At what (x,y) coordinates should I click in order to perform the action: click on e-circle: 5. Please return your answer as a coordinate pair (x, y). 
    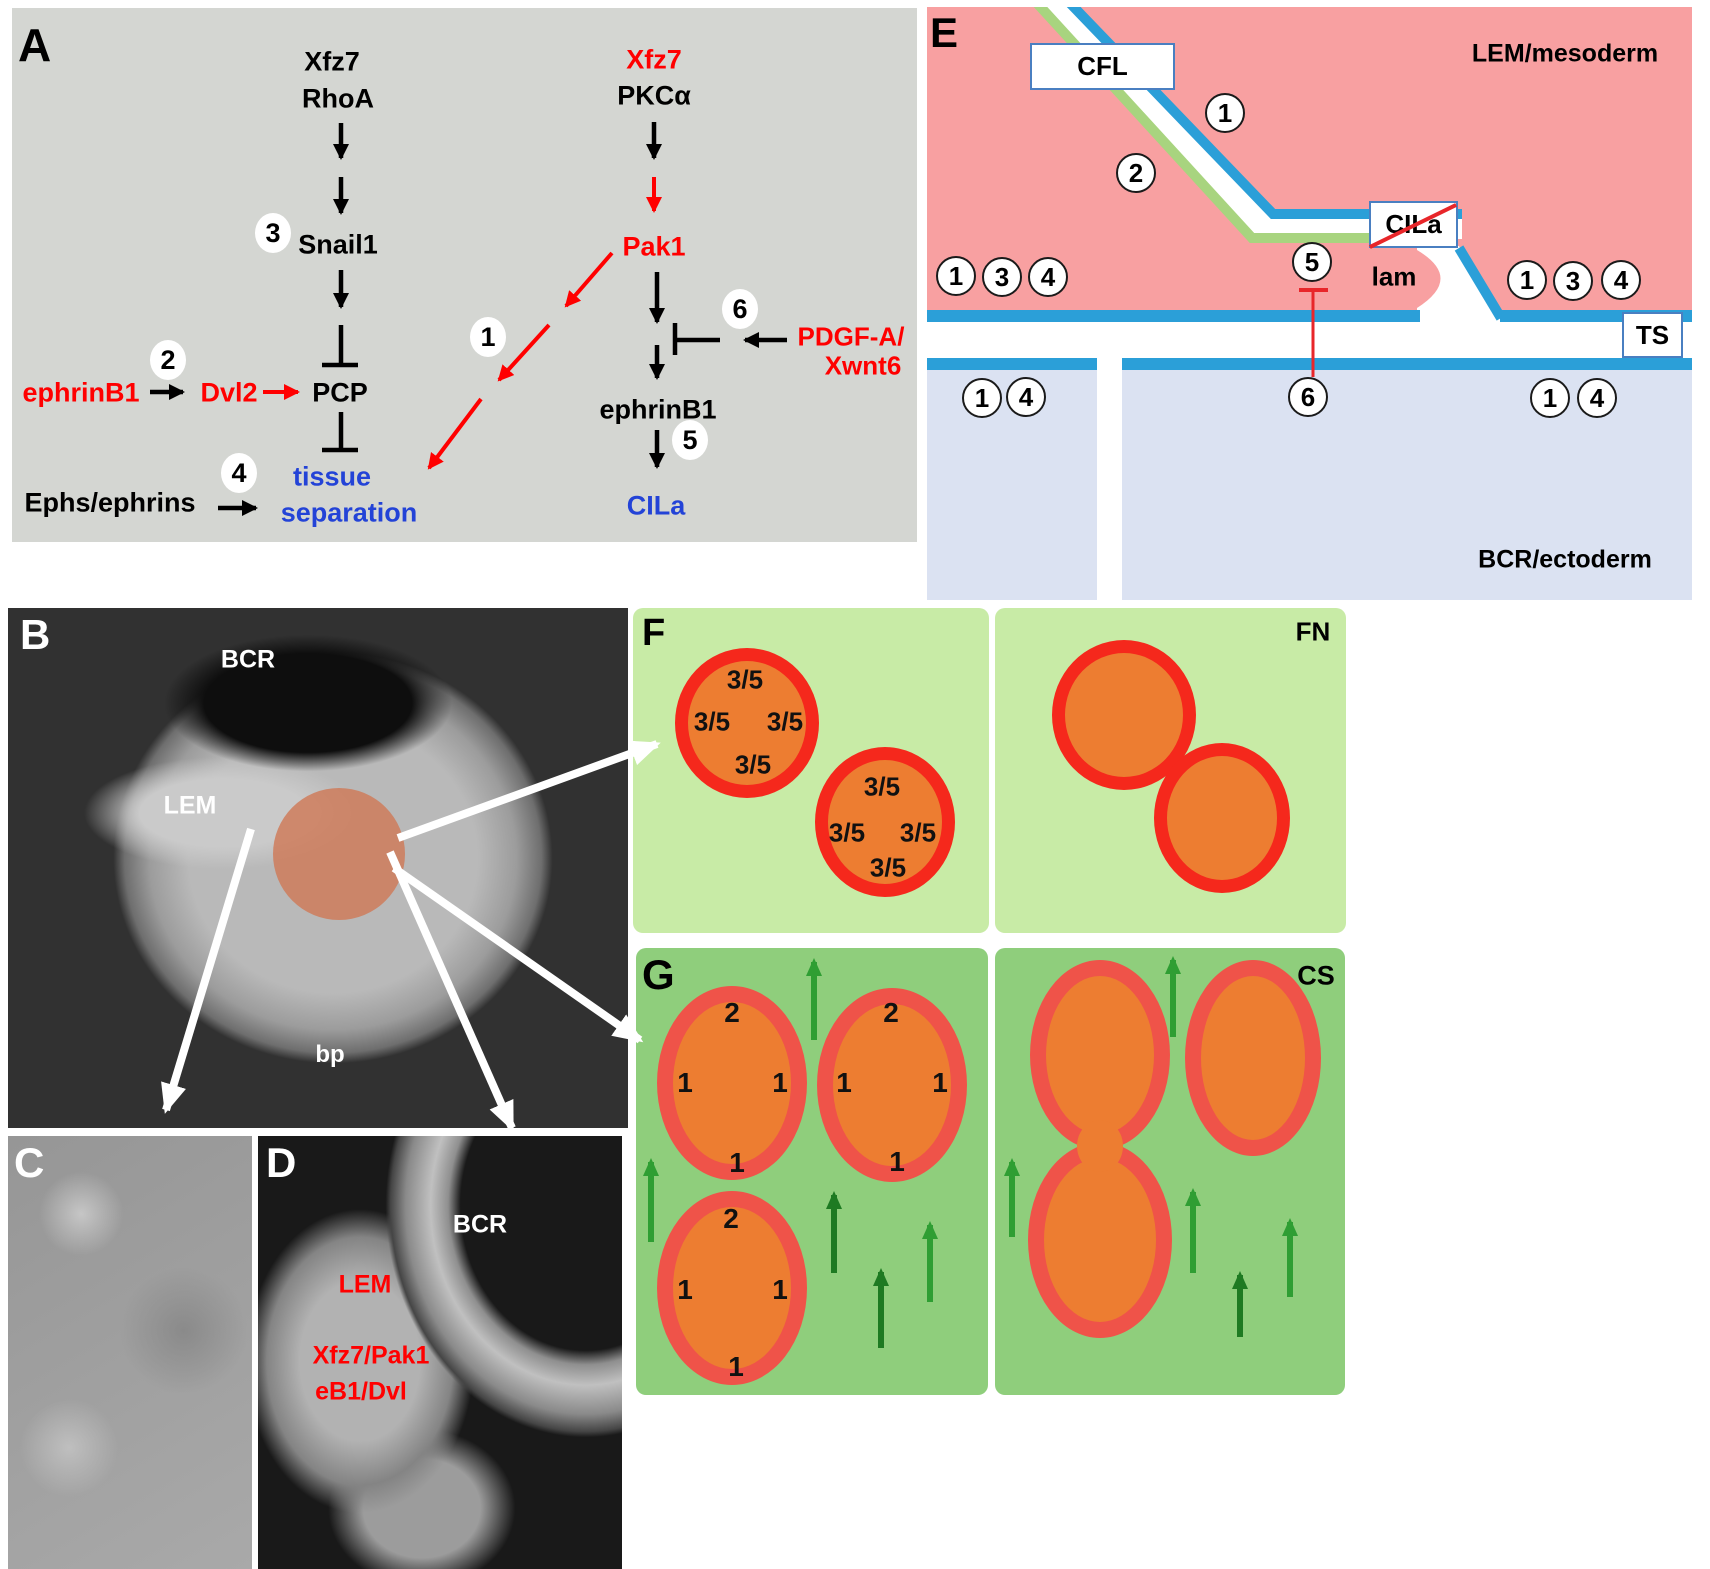
    Looking at the image, I should click on (1312, 262).